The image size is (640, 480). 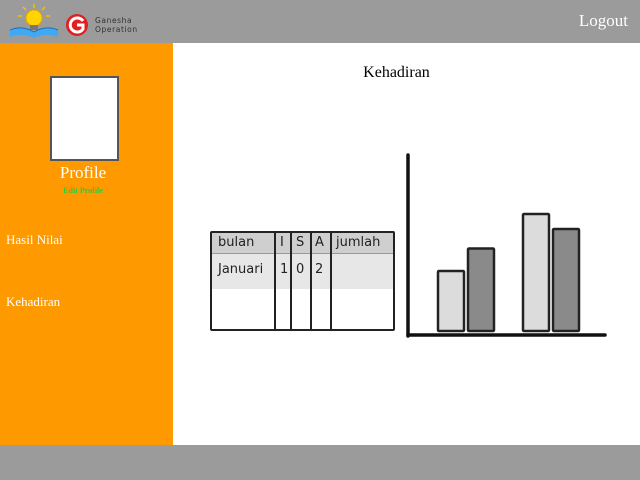 I want to click on ganesha-g-logo-icon, so click(x=77, y=25).